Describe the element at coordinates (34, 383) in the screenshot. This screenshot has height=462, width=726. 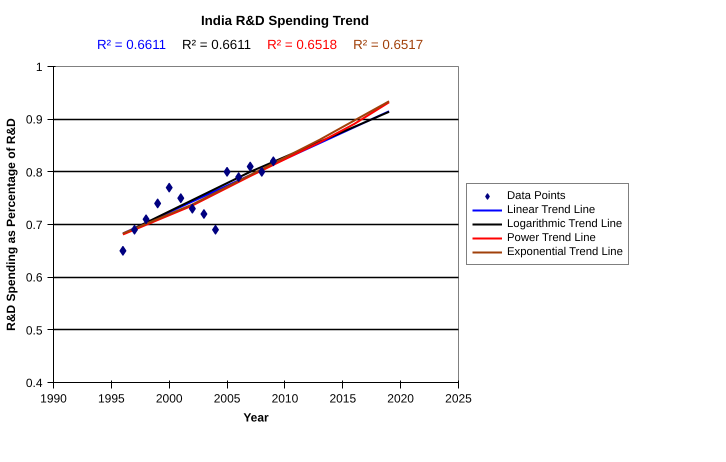
I see `y-tick-label: 0.4` at that location.